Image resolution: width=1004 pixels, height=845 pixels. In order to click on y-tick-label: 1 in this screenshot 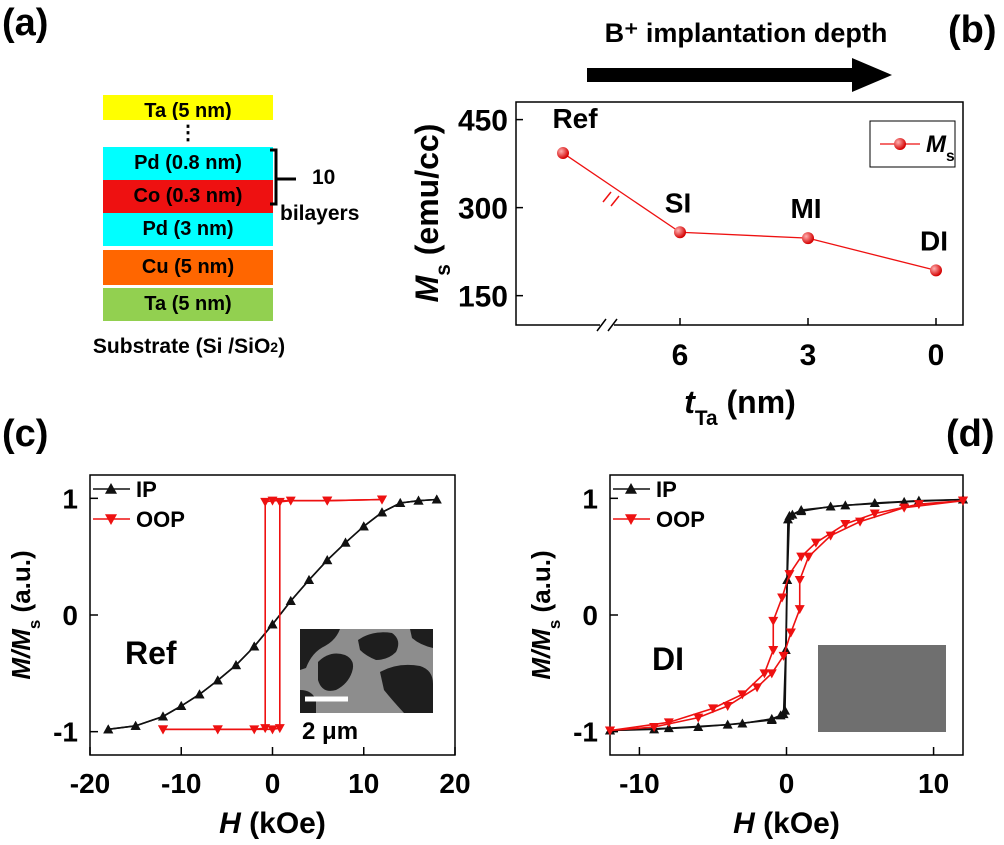, I will do `click(590, 498)`.